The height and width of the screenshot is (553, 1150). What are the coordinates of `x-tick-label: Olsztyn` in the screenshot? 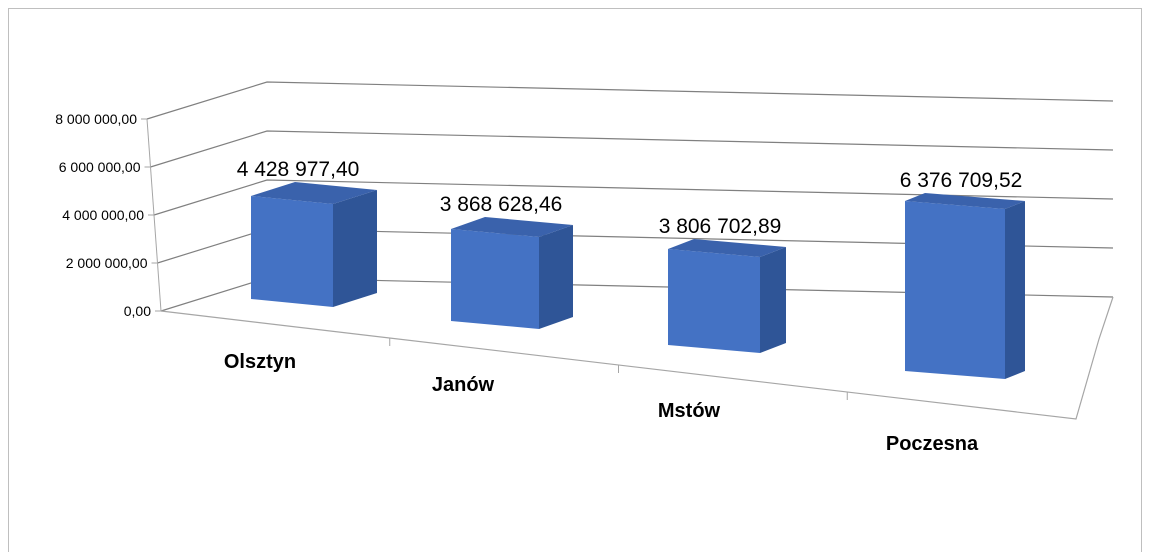 It's located at (260, 362).